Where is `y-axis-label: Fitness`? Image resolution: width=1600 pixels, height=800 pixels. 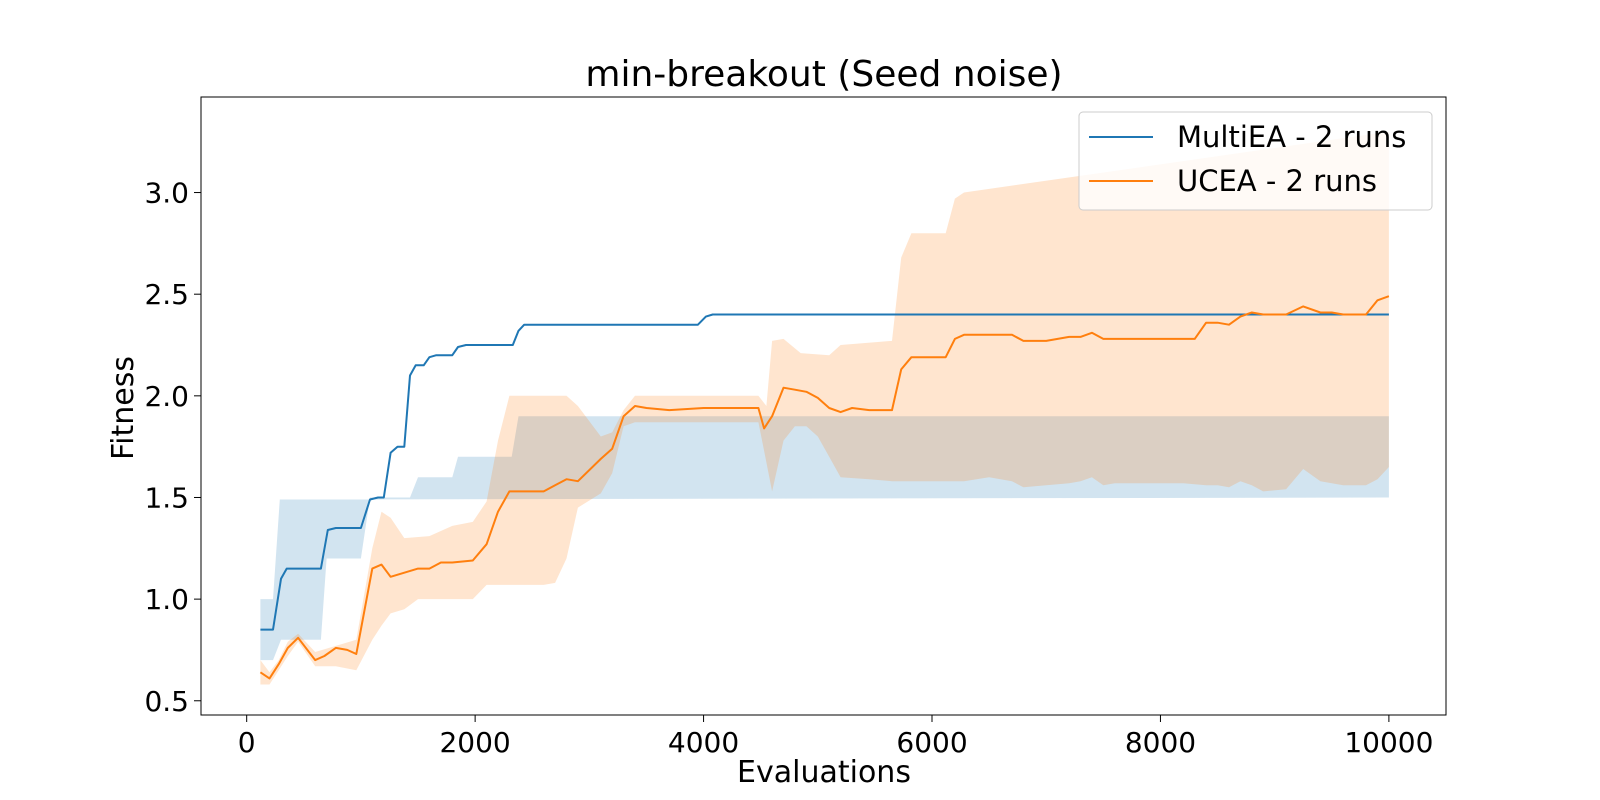 y-axis-label: Fitness is located at coordinates (123, 408).